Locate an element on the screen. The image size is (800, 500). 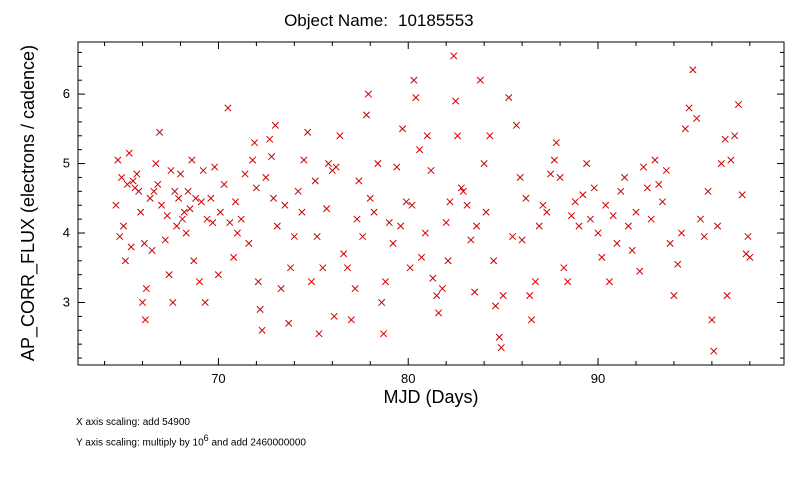
x-axis-scaling-note: X axis scaling: add 54900 is located at coordinates (133, 422).